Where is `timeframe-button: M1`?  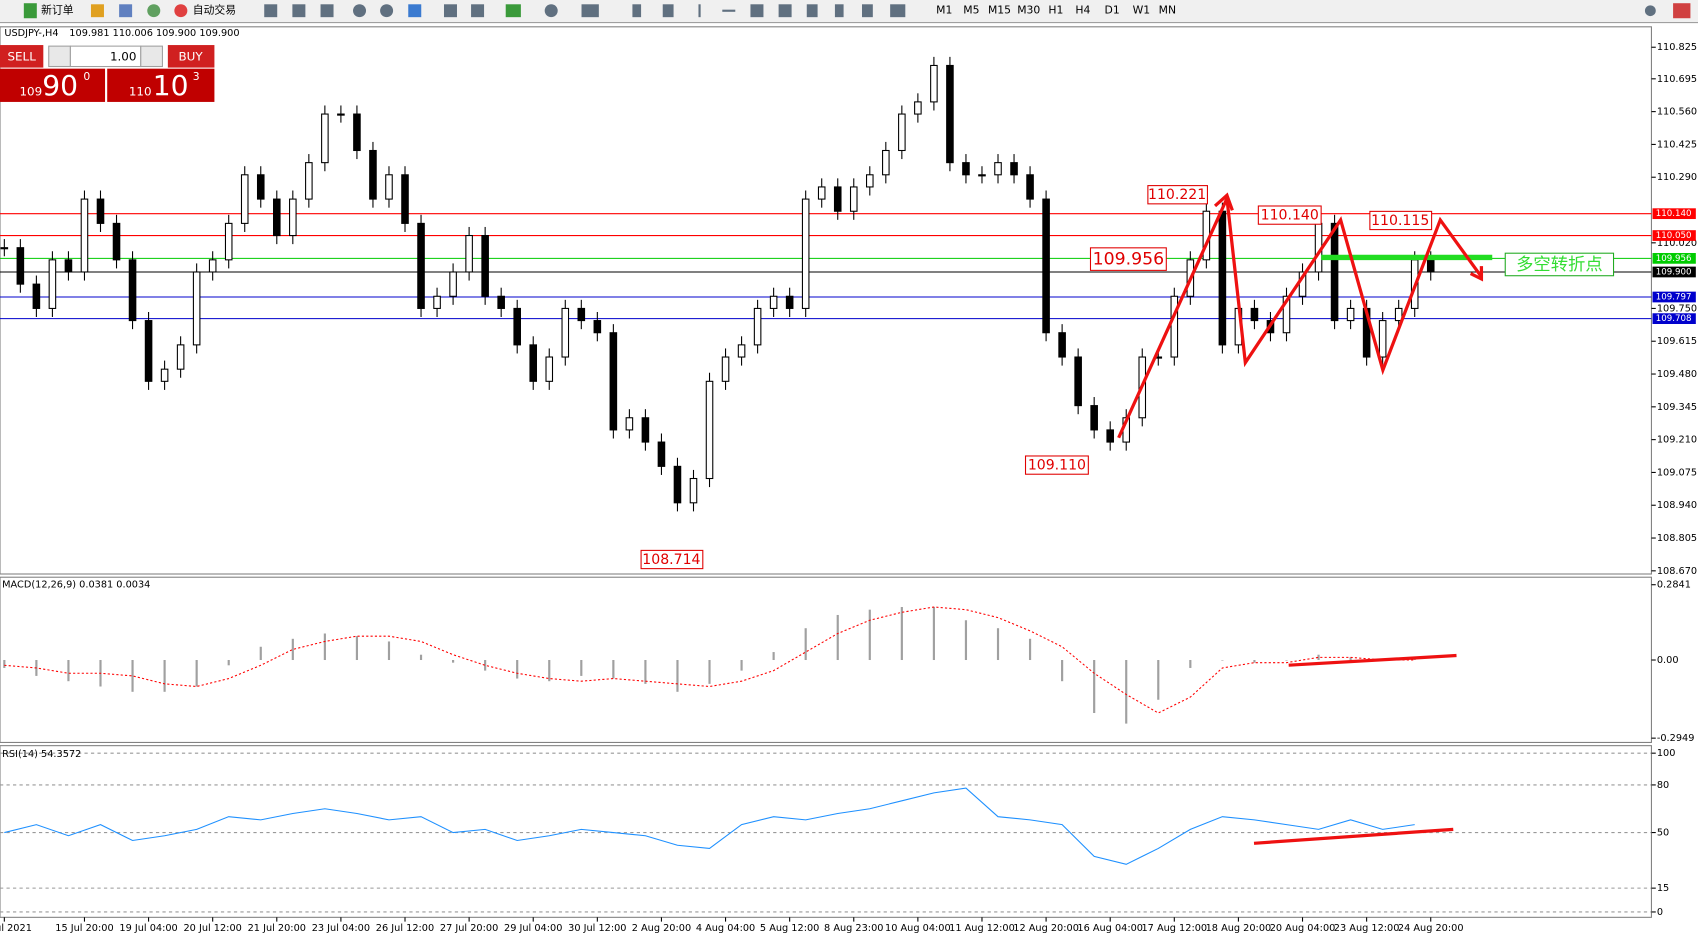 timeframe-button: M1 is located at coordinates (944, 10).